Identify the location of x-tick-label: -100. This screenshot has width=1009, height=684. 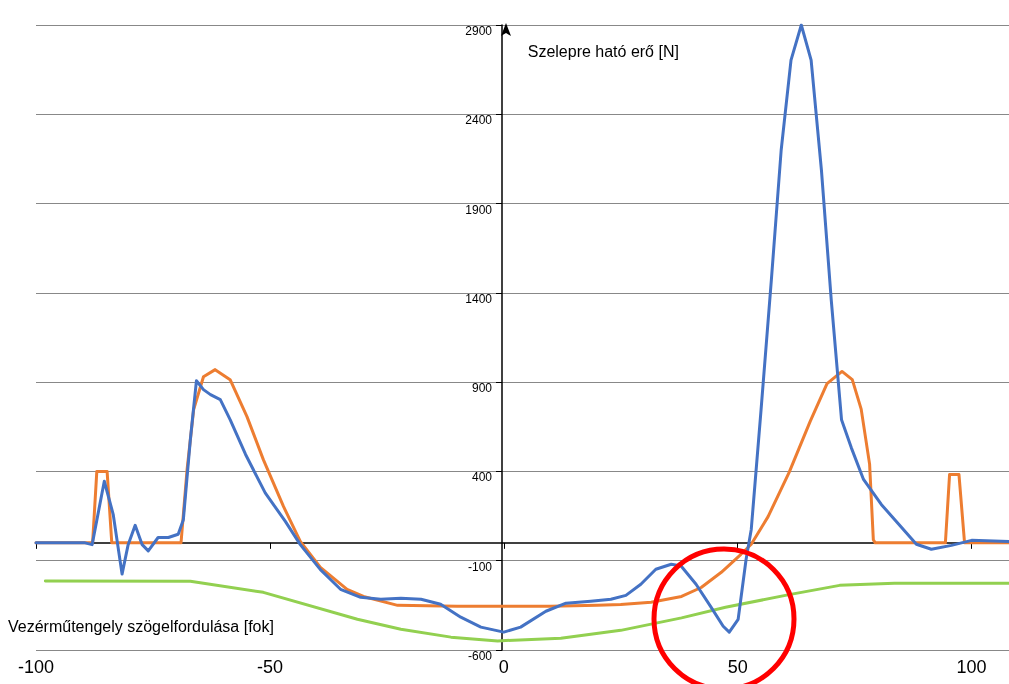
(36, 667).